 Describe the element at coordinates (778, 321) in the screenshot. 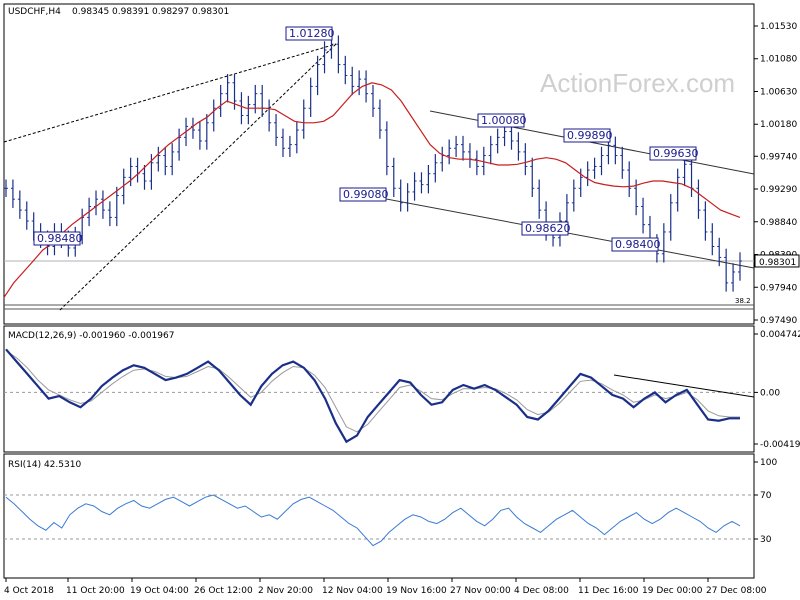

I see `main-y-tick-label: 0.97490` at that location.